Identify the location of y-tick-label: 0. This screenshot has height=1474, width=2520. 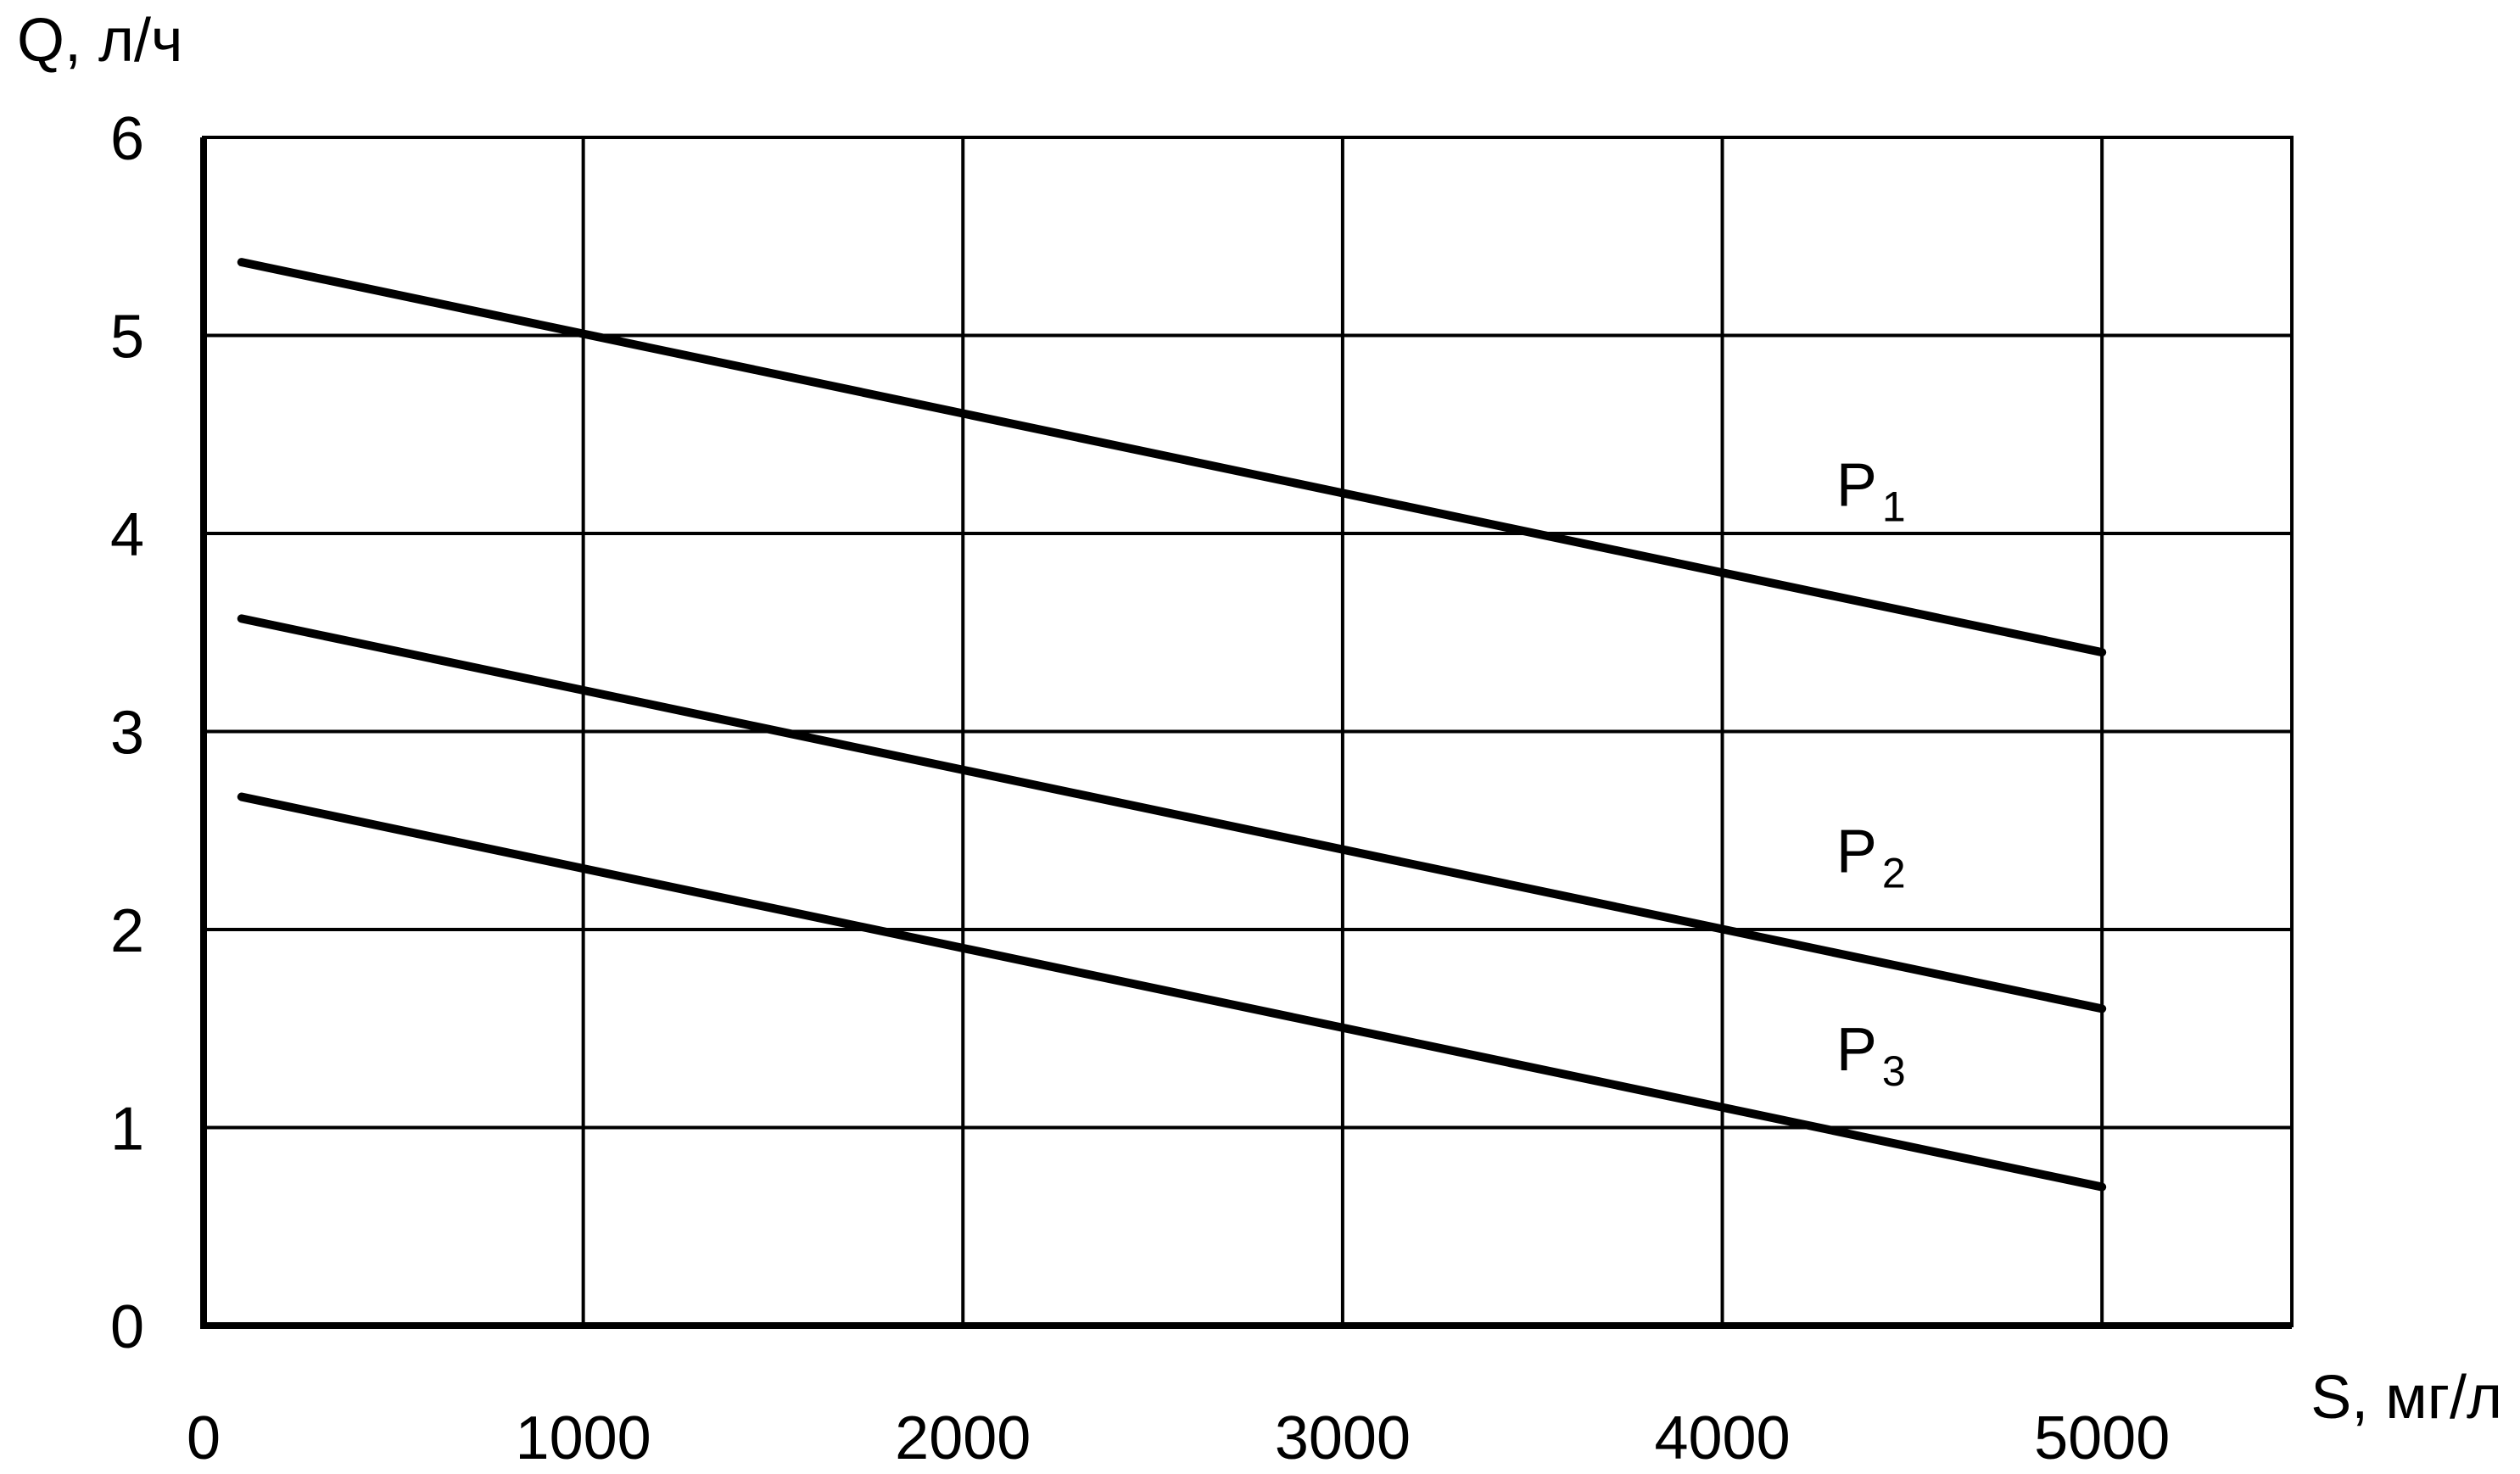
(127, 1327).